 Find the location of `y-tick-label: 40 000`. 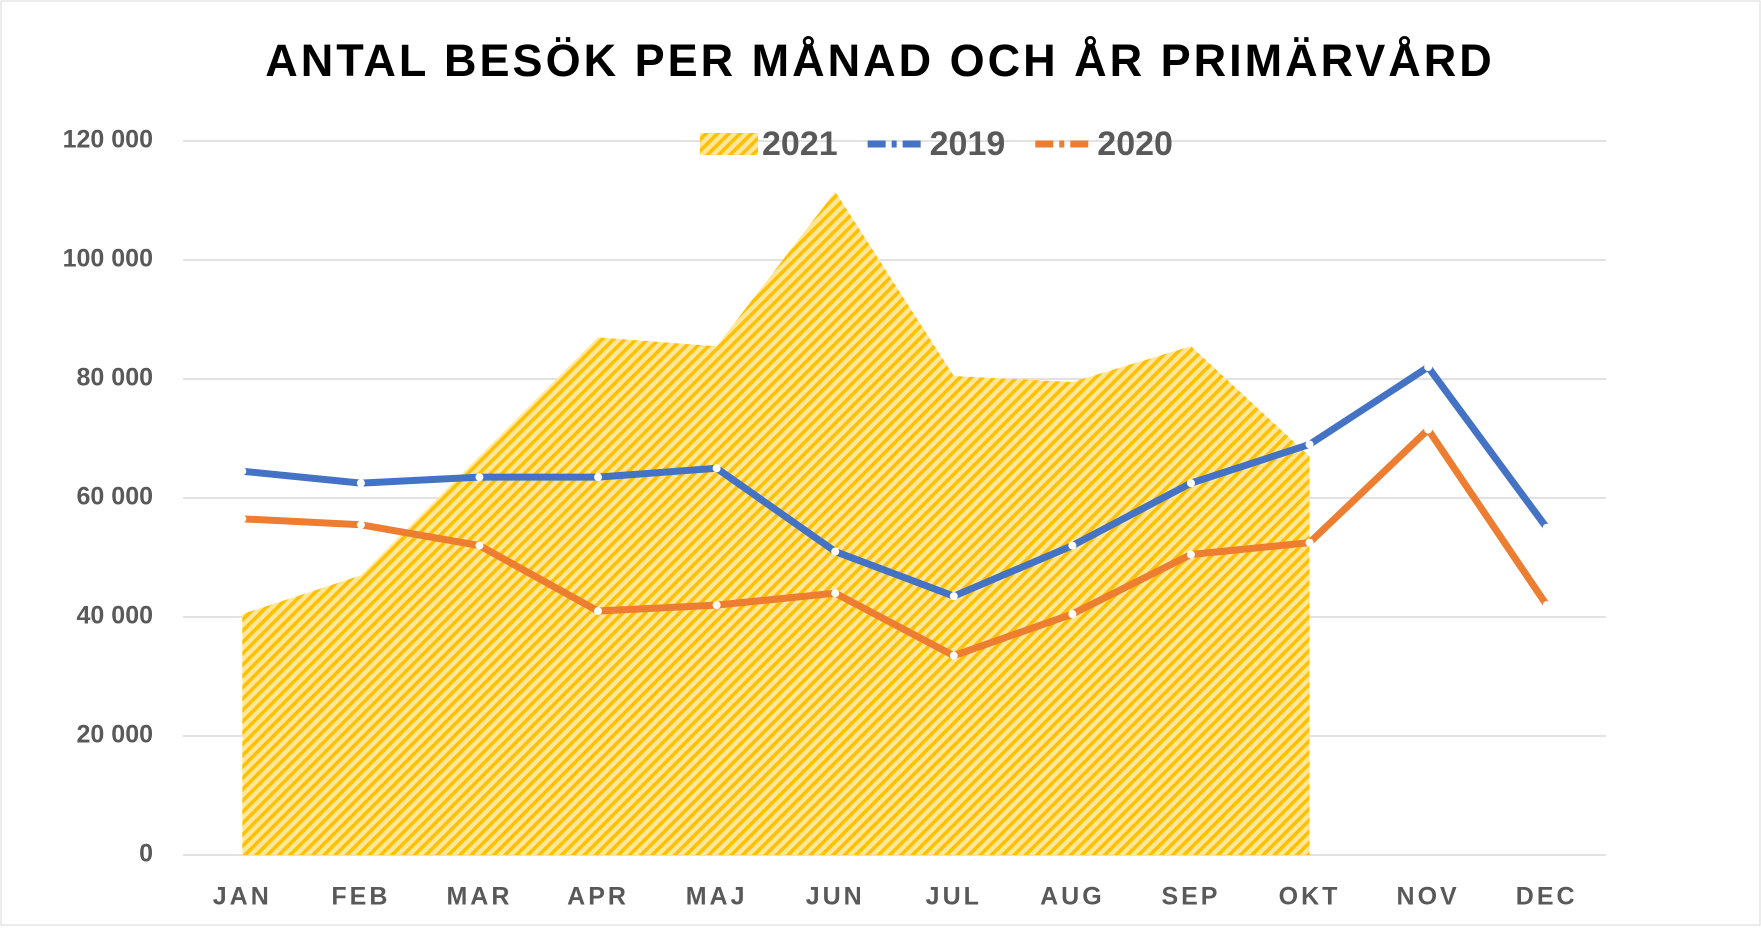

y-tick-label: 40 000 is located at coordinates (115, 616).